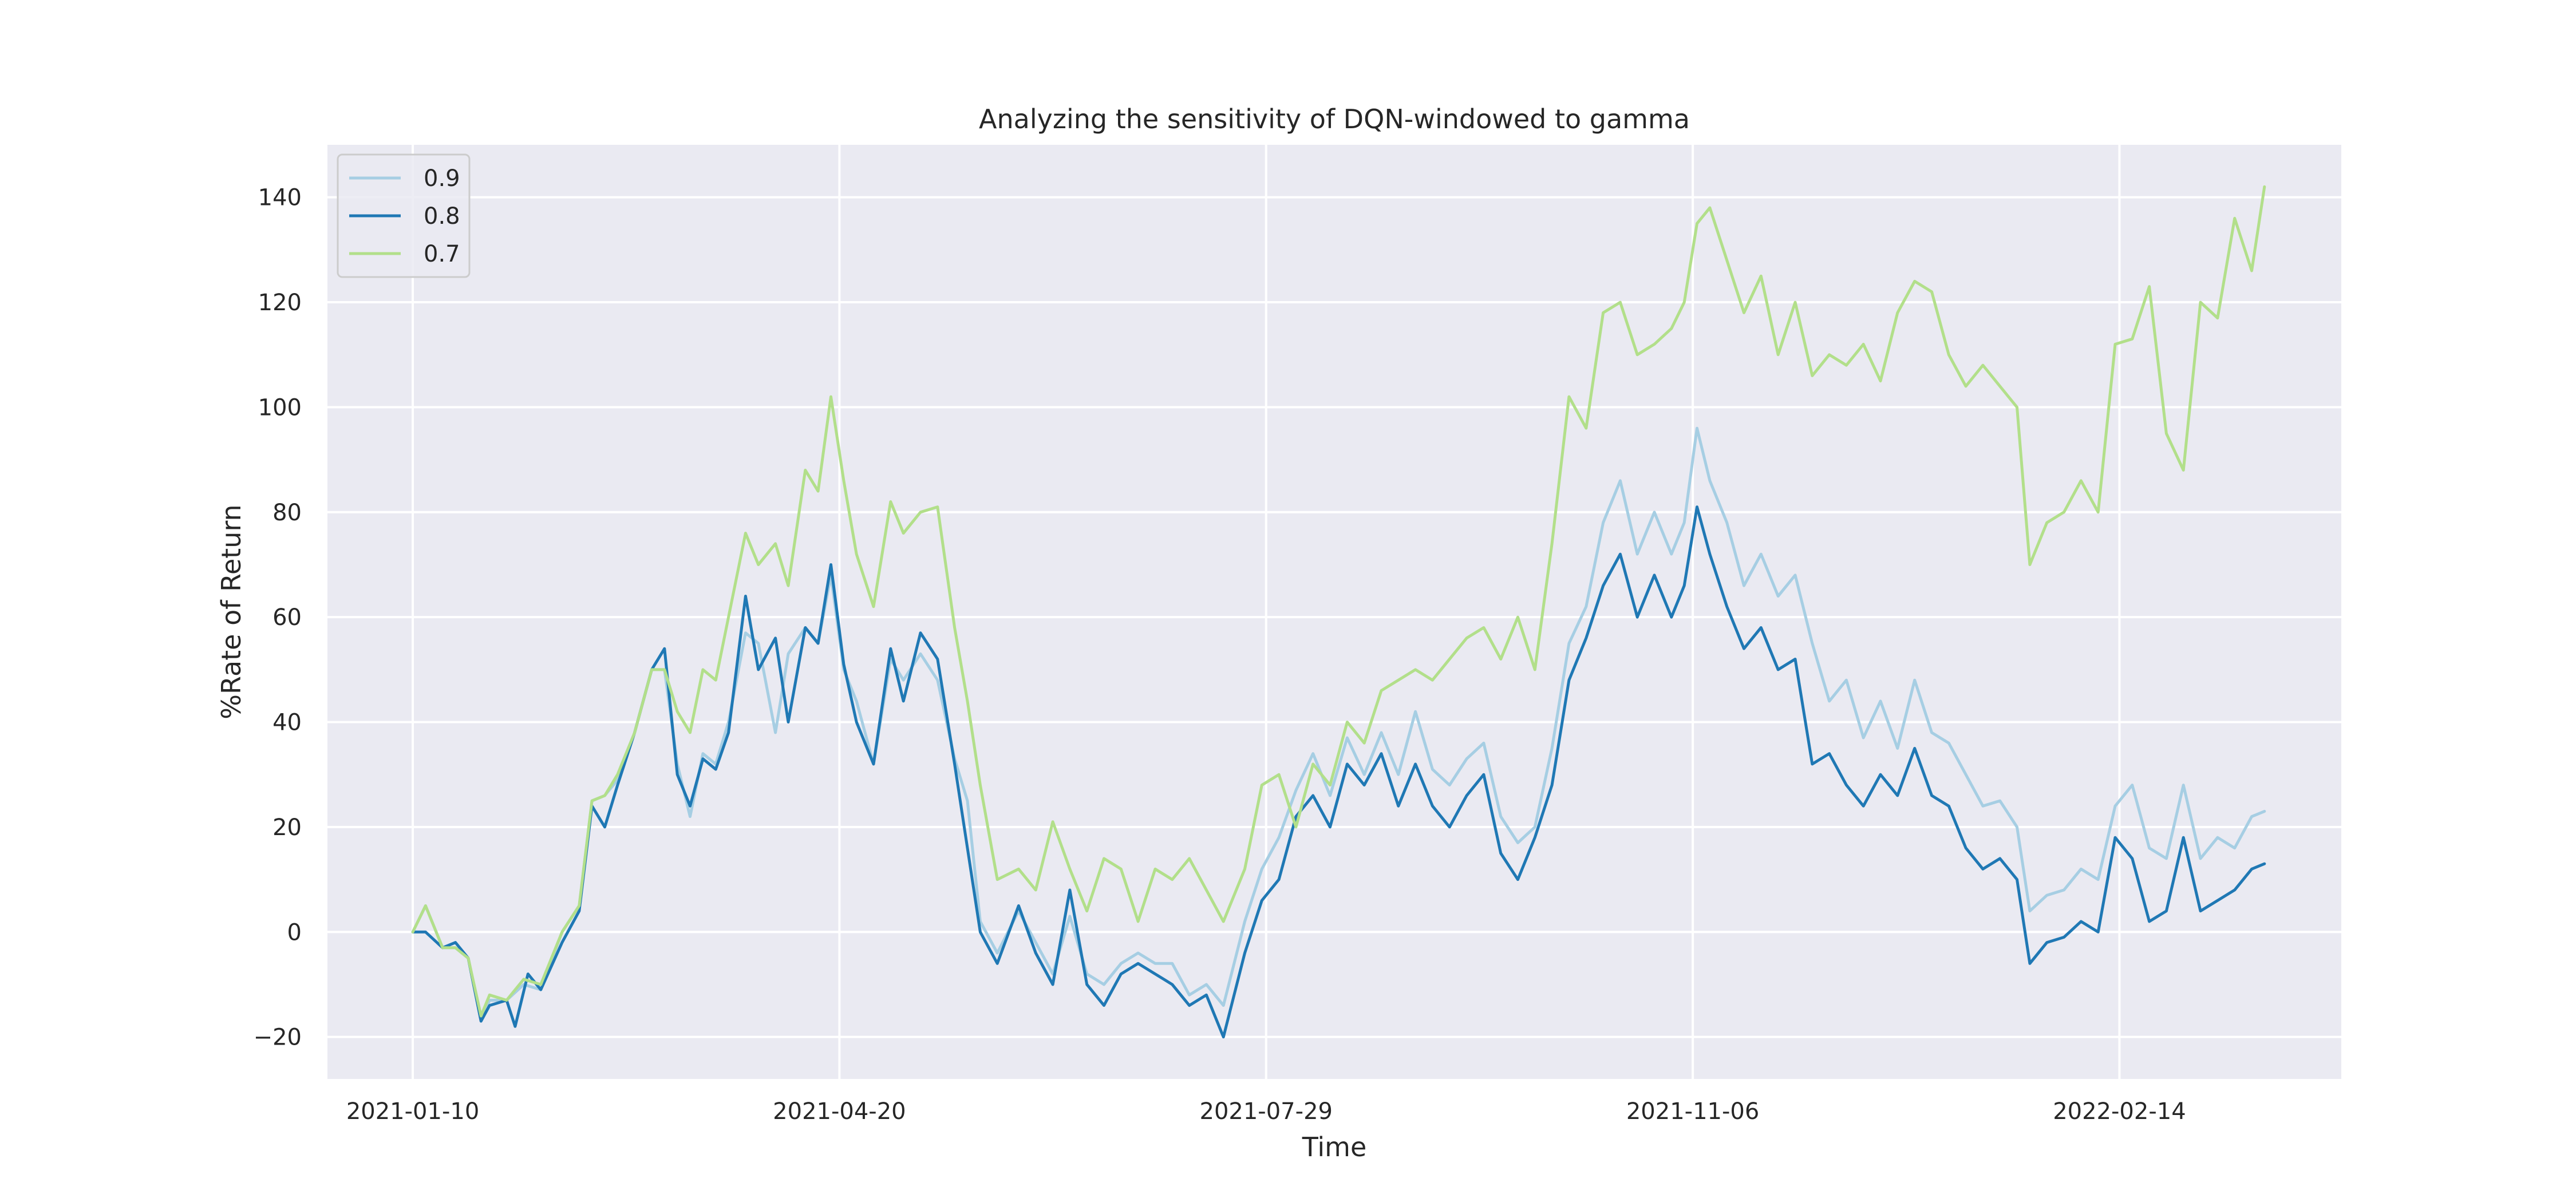  I want to click on y-tick-label: 100, so click(280, 407).